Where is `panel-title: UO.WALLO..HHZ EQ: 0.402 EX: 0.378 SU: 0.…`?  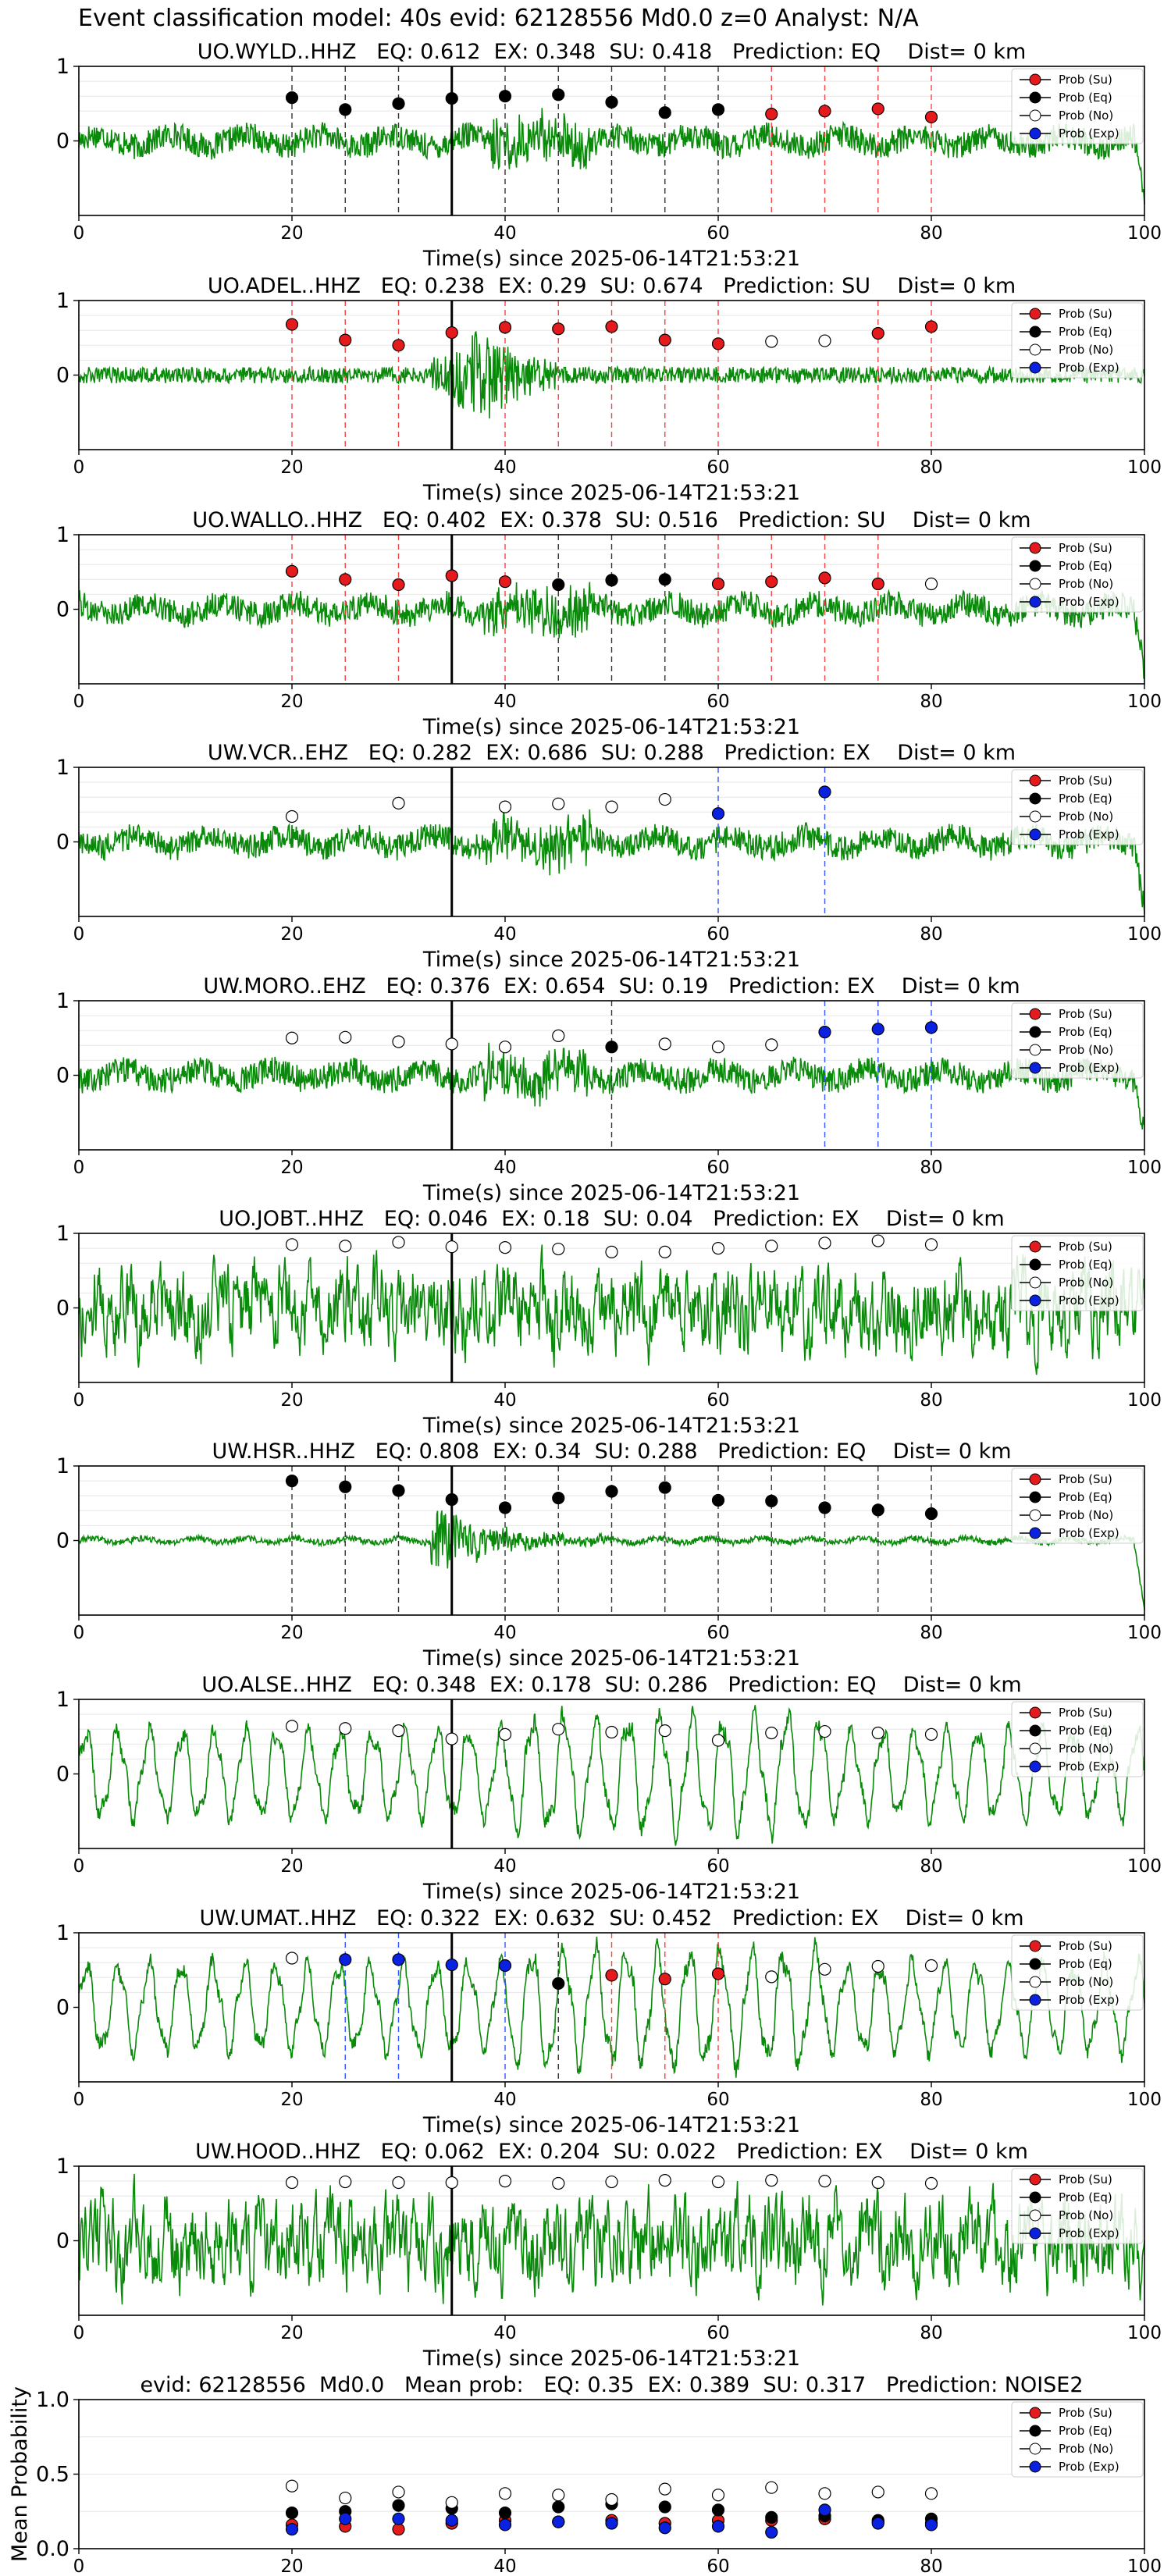
panel-title: UO.WALLO..HHZ EQ: 0.402 EX: 0.378 SU: 0.… is located at coordinates (611, 520).